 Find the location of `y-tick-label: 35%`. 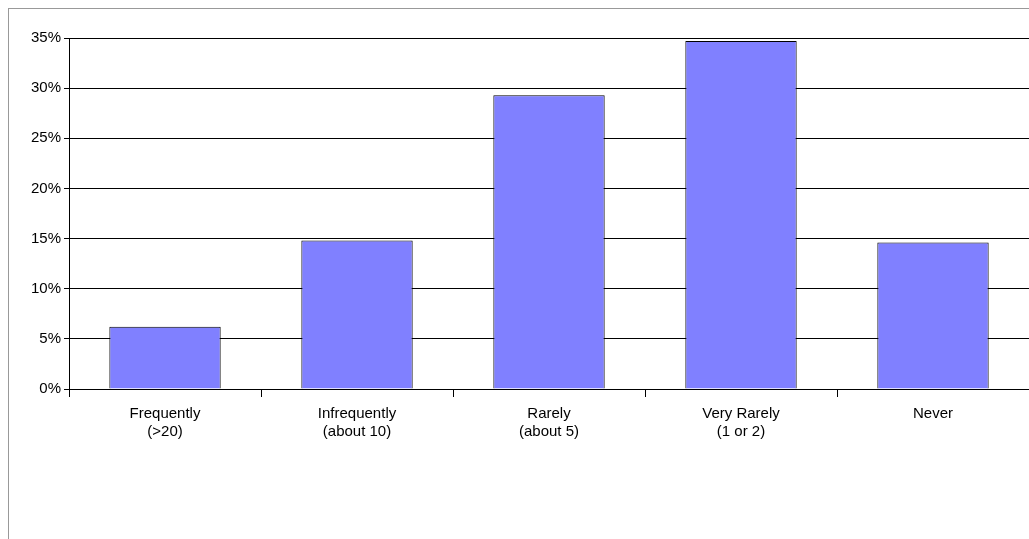

y-tick-label: 35% is located at coordinates (46, 37).